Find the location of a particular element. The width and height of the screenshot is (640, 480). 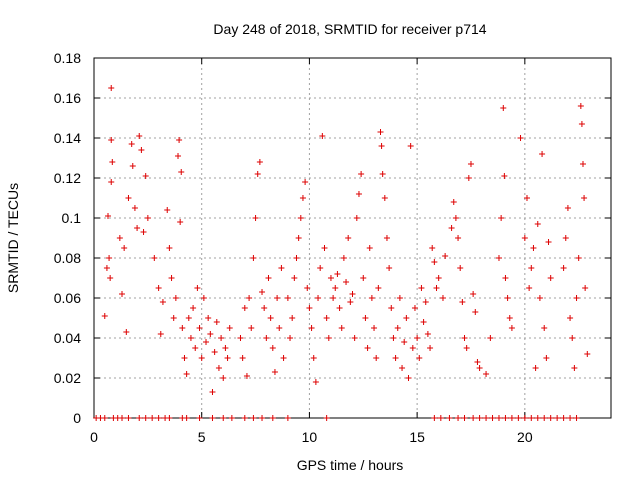

y-tick-label: 0.16 is located at coordinates (67, 98).